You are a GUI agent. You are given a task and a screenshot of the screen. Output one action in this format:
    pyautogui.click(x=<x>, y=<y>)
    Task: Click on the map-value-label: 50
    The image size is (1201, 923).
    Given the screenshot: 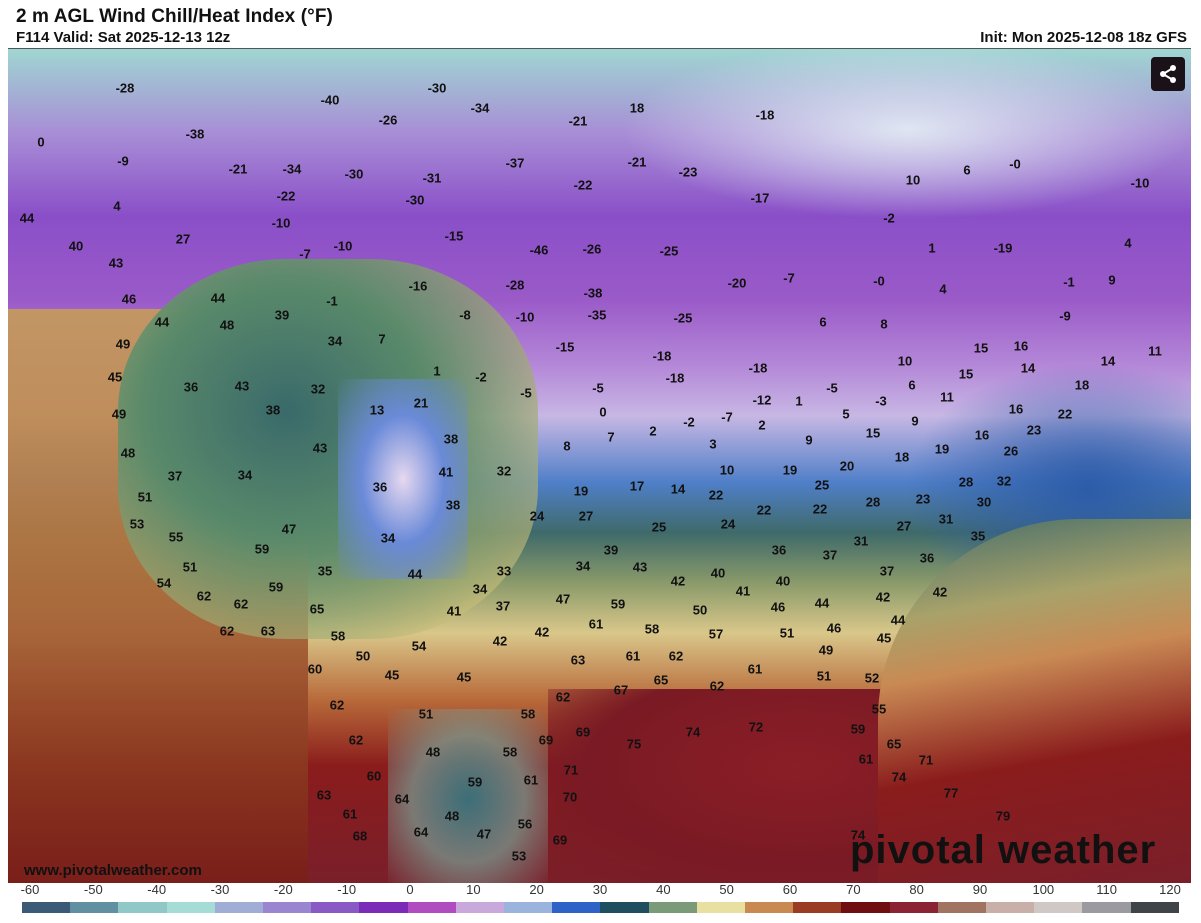 What is the action you would take?
    pyautogui.click(x=700, y=610)
    